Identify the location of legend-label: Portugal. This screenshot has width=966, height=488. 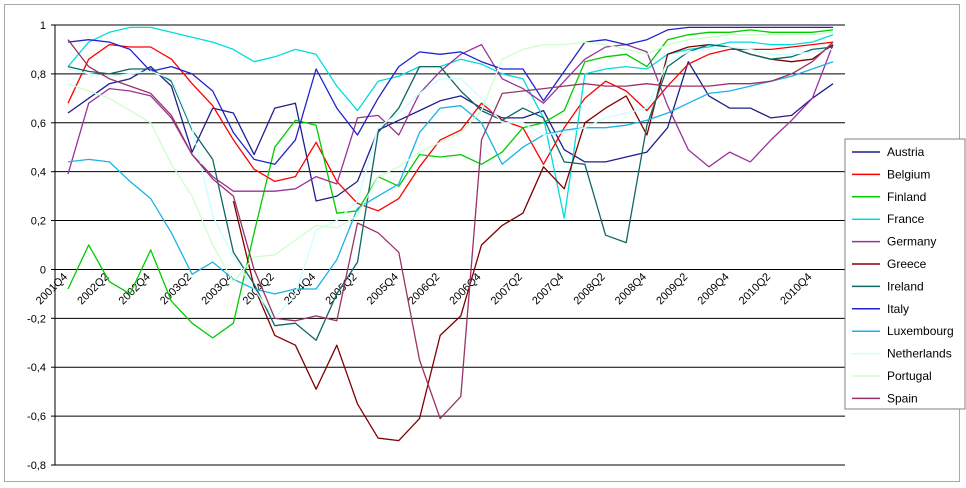
(909, 376).